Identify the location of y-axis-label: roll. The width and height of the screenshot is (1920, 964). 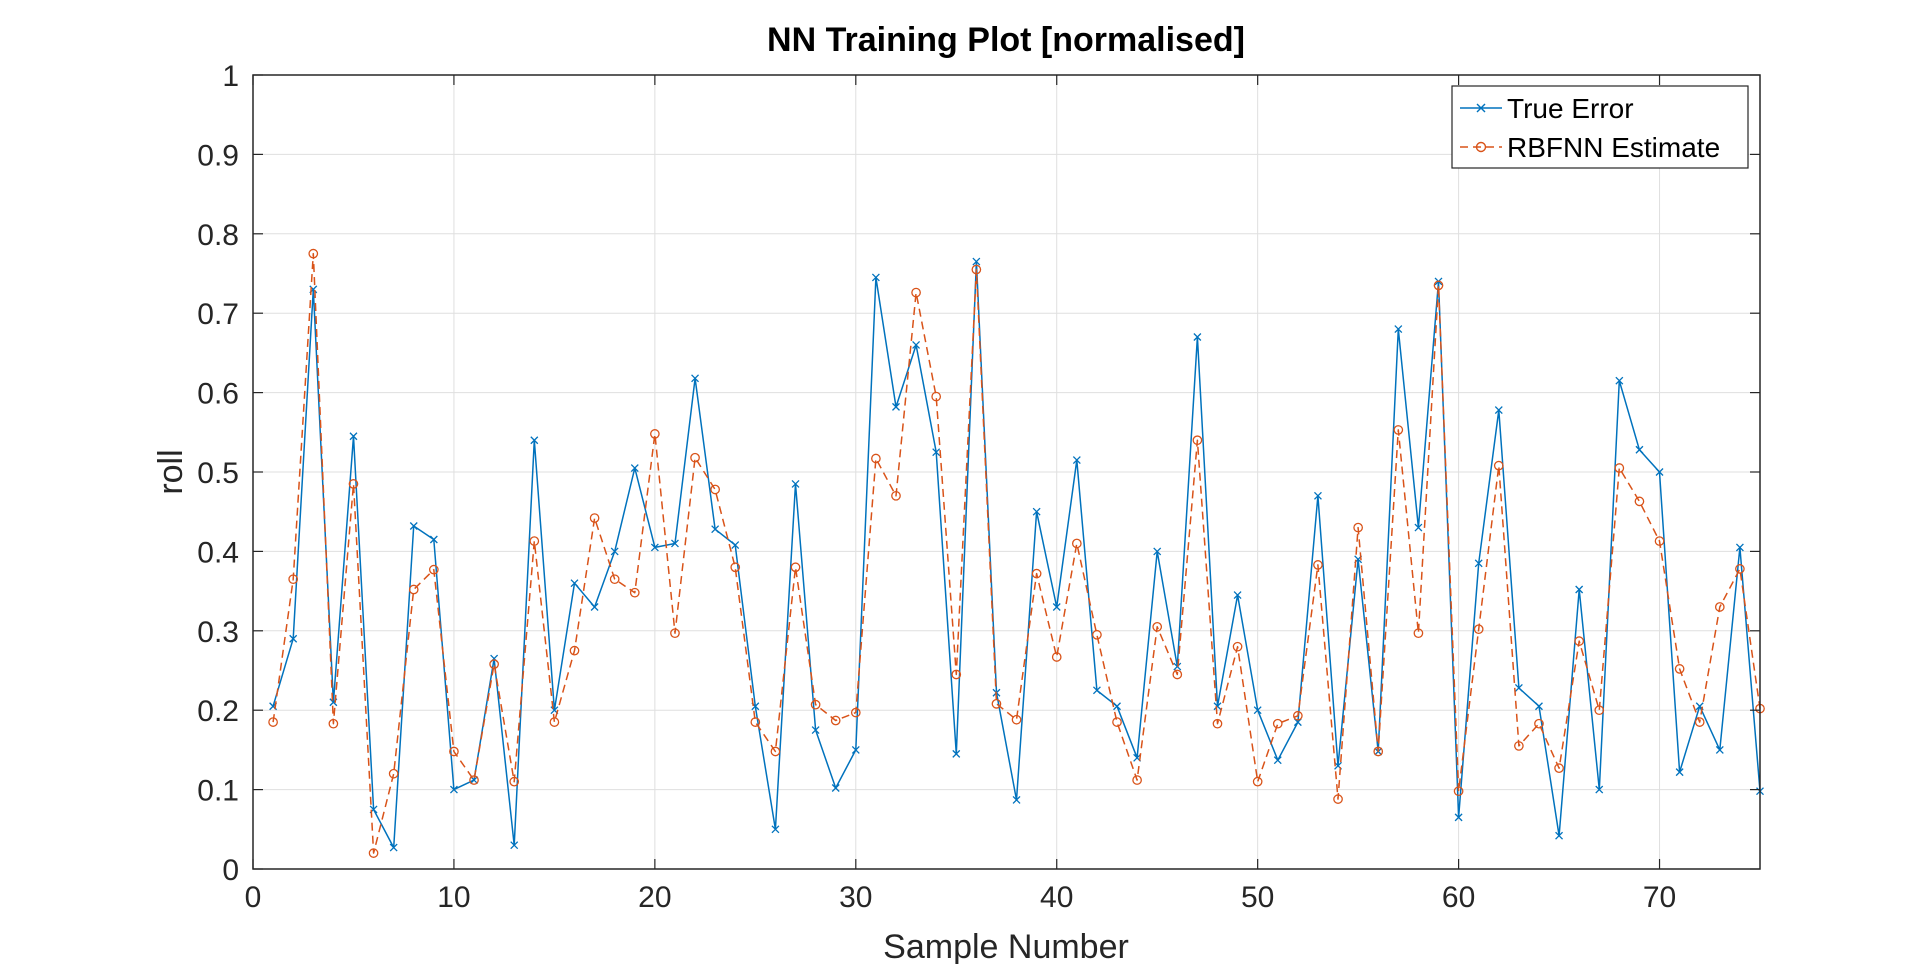
(171, 471).